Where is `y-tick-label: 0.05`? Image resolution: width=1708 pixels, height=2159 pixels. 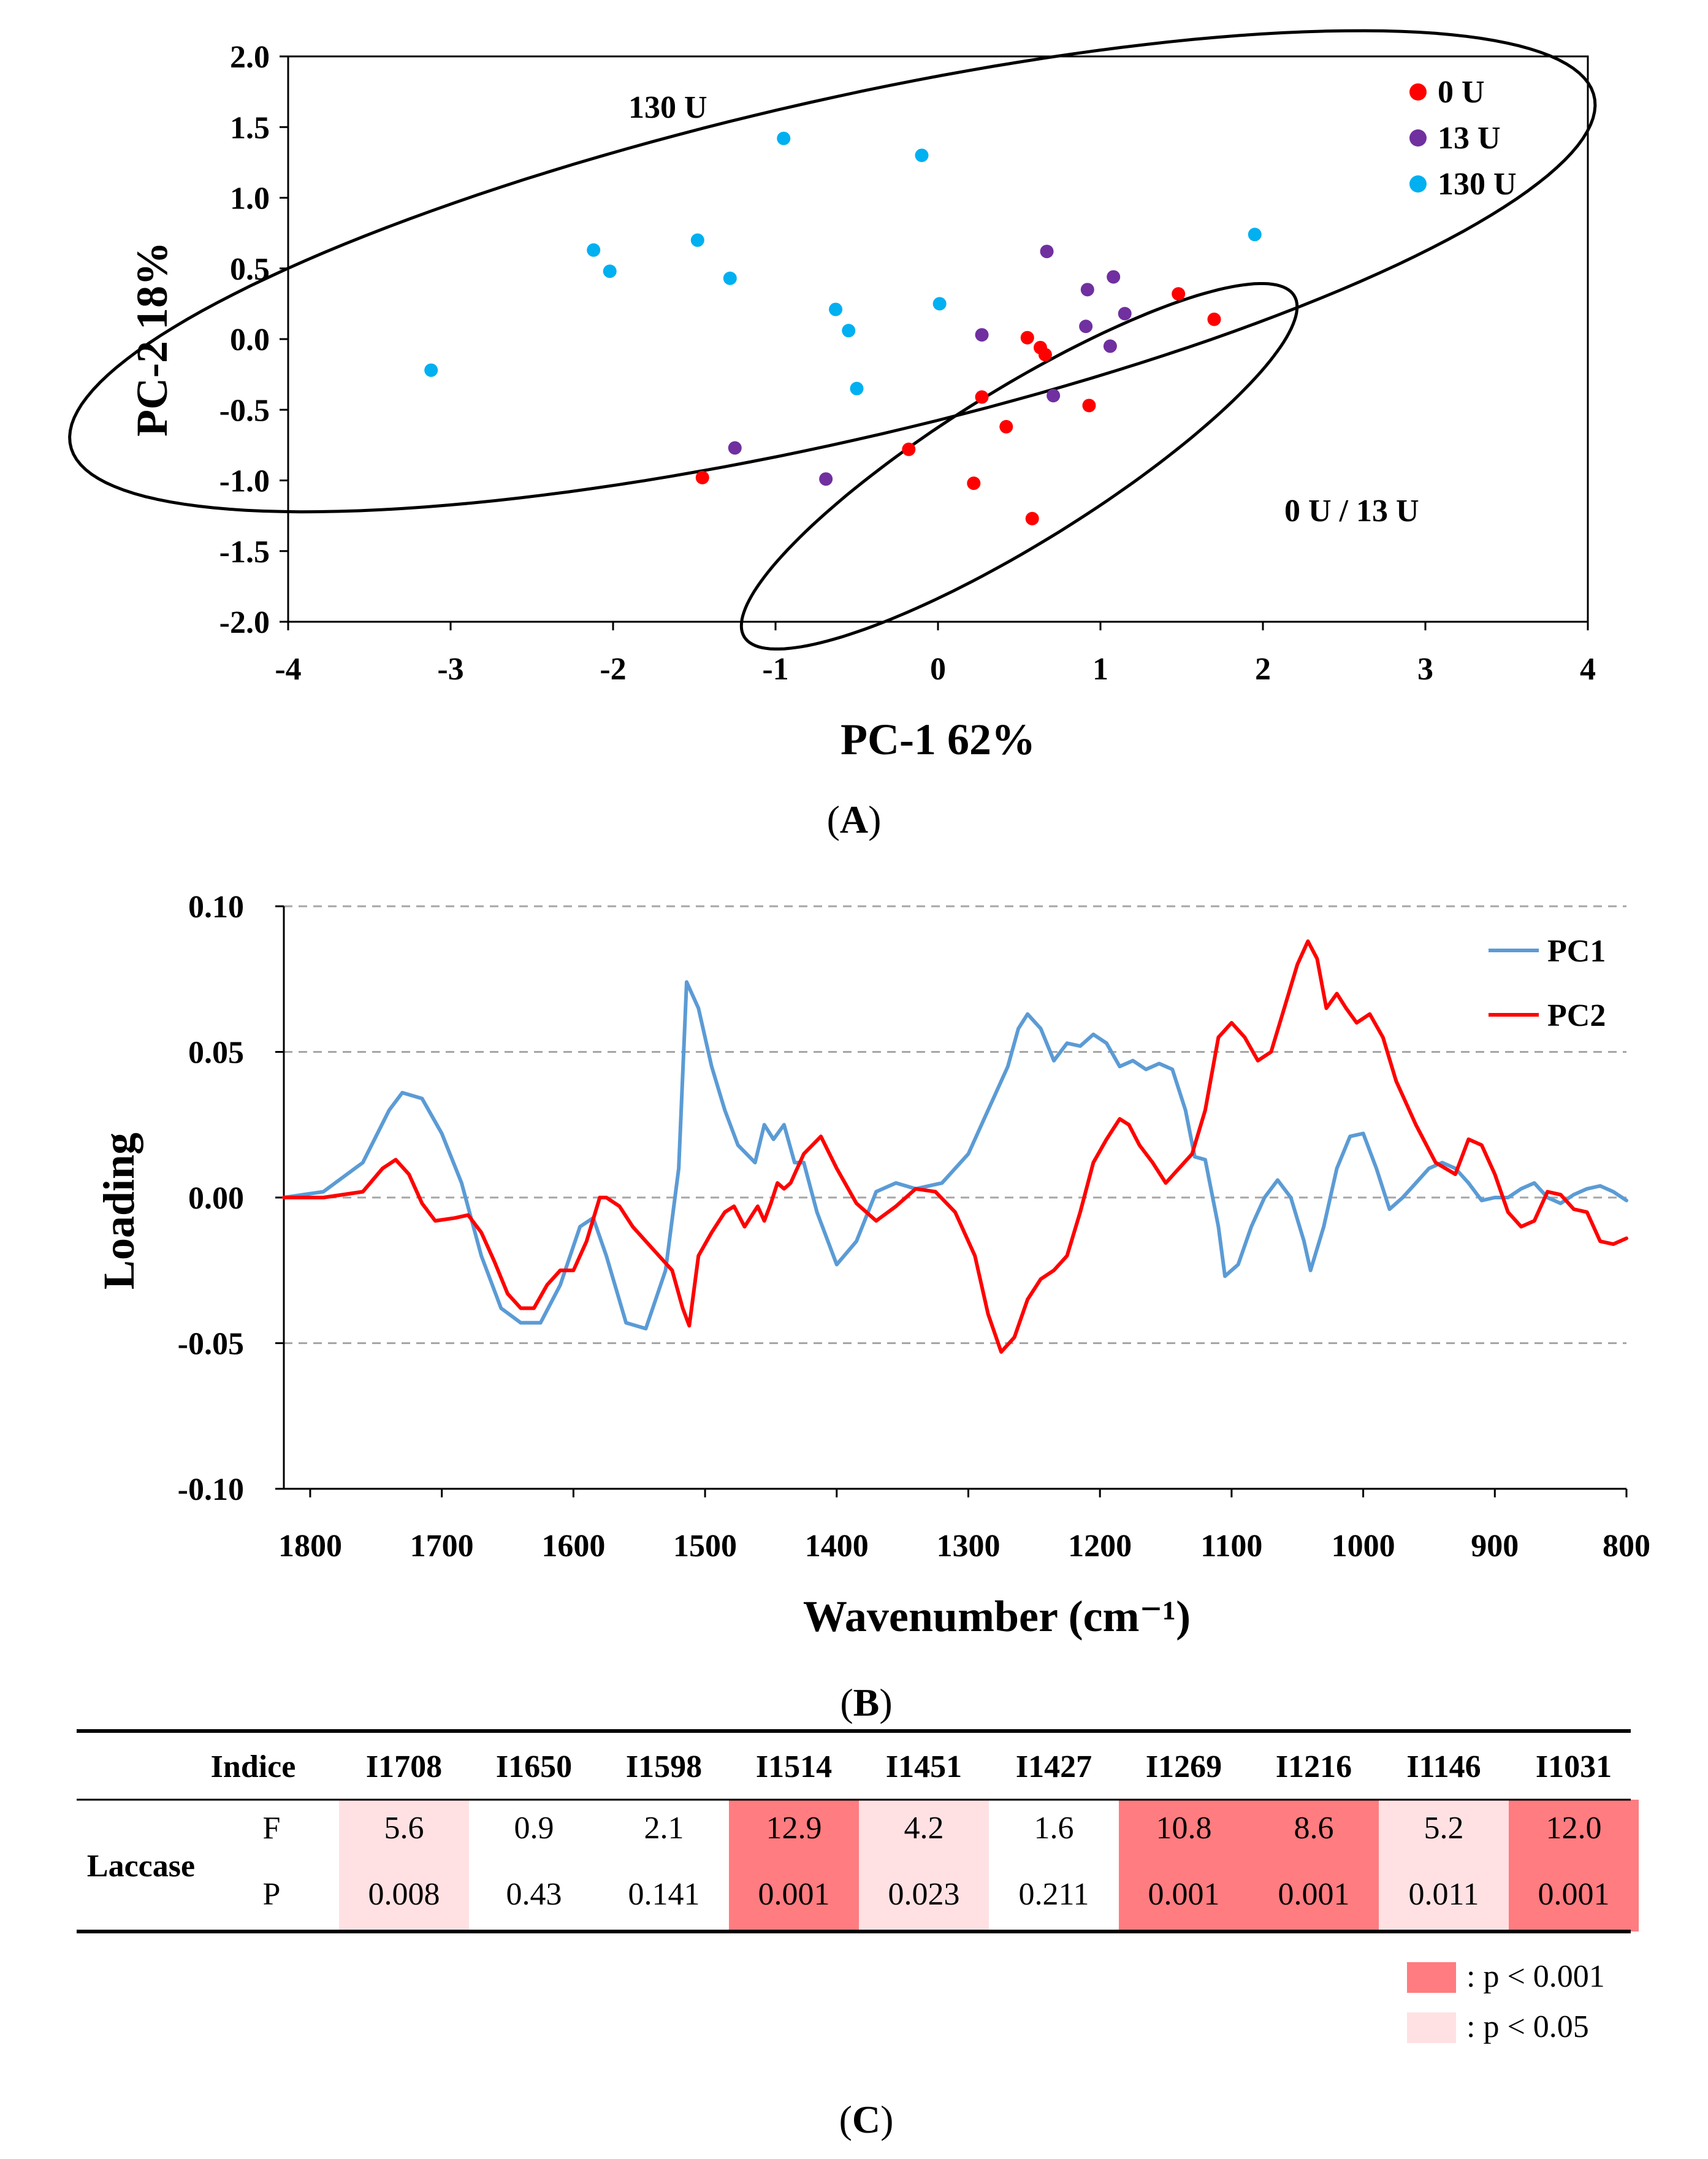 y-tick-label: 0.05 is located at coordinates (216, 1053).